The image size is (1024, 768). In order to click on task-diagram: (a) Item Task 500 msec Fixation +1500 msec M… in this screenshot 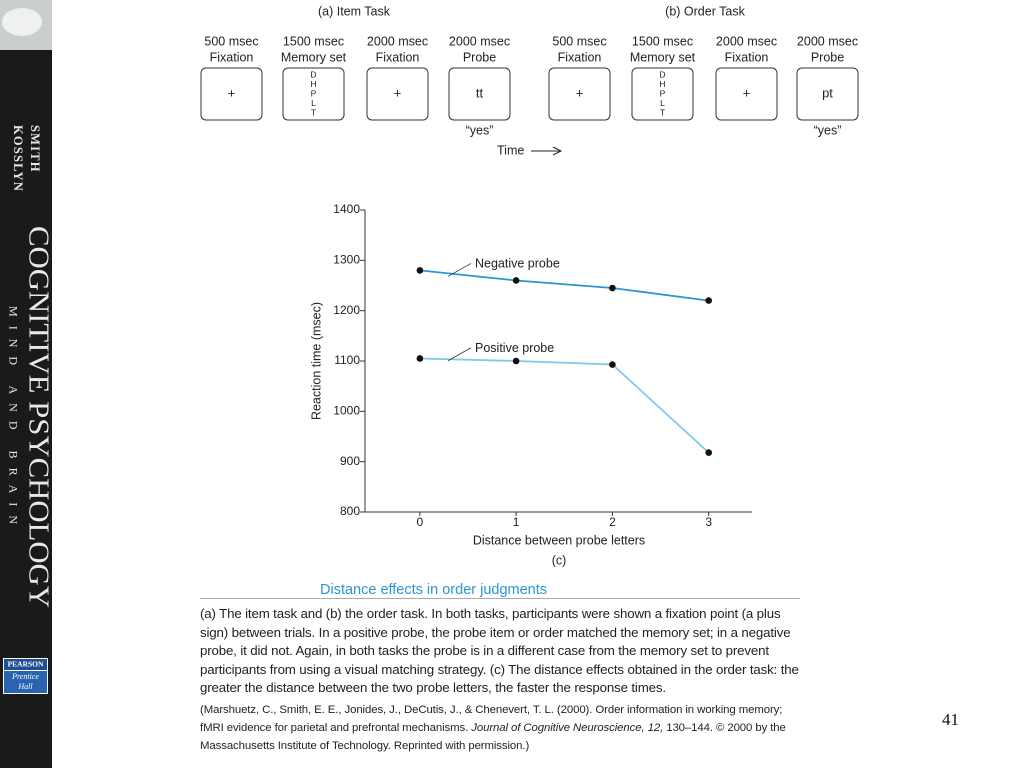, I will do `click(529, 80)`.